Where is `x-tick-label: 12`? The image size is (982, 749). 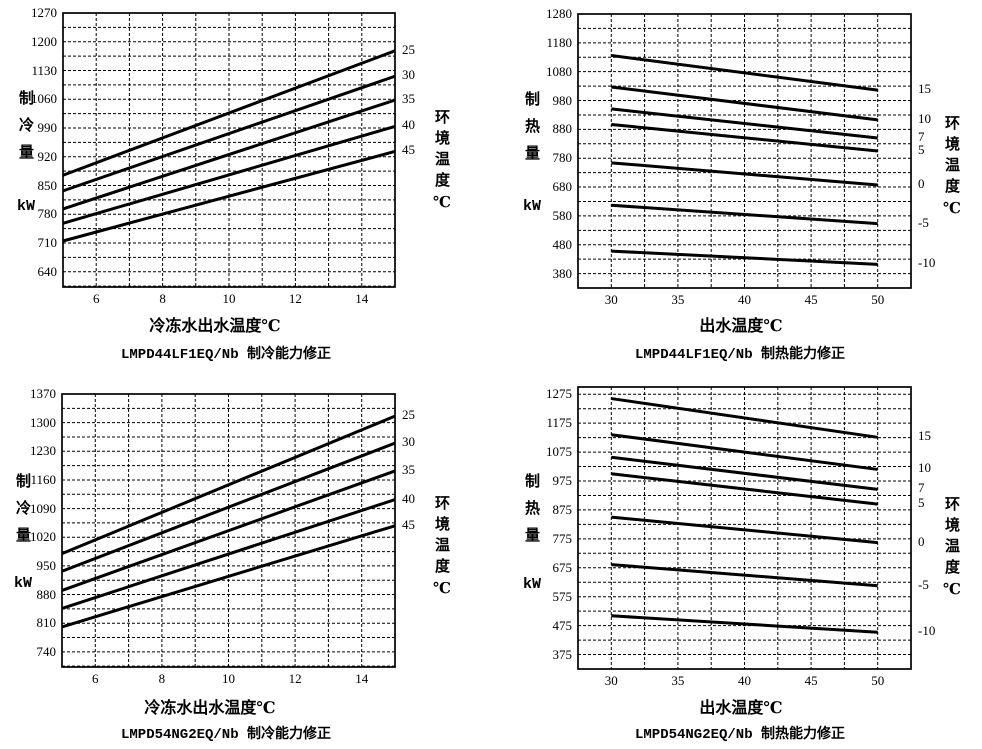
x-tick-label: 12 is located at coordinates (295, 678).